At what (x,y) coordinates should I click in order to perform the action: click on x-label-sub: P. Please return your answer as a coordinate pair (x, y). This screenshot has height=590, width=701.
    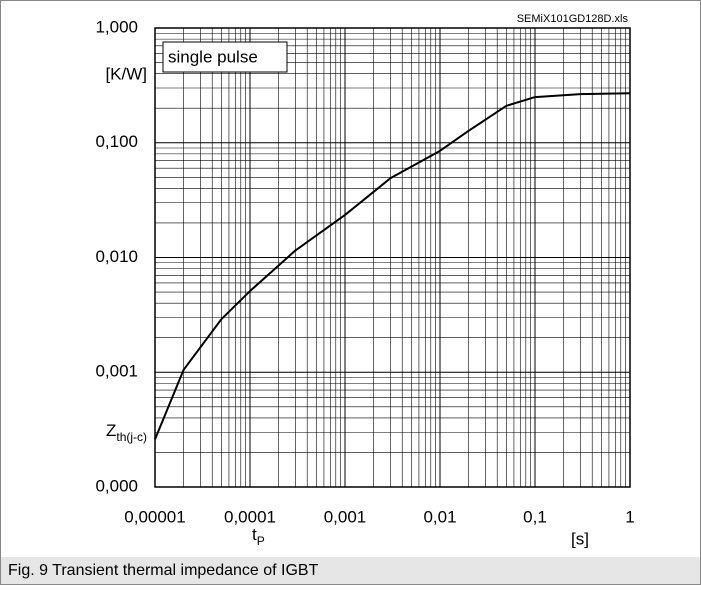
    Looking at the image, I should click on (261, 541).